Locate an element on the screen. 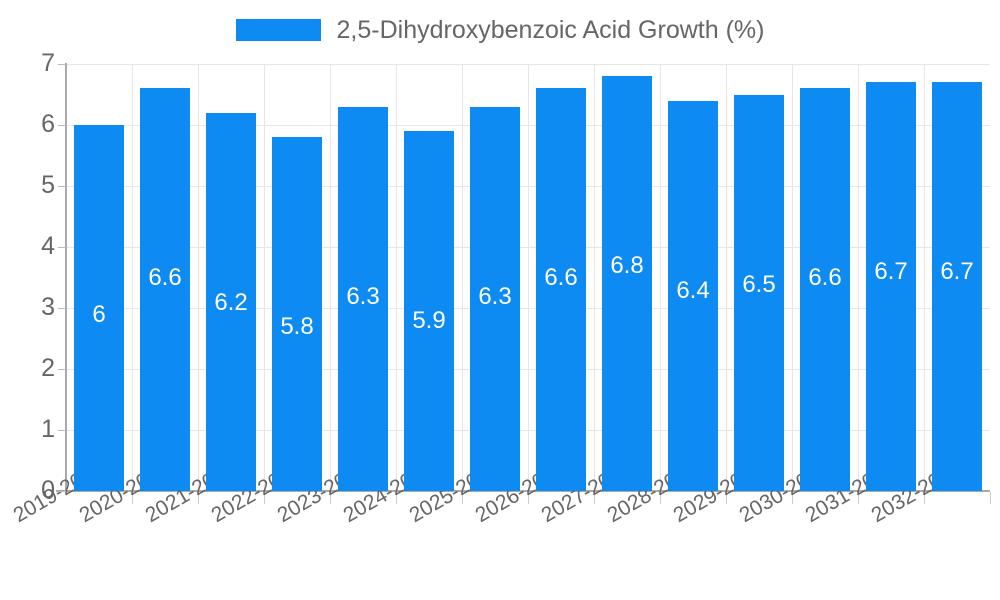  y-axis-tick-label: 0 is located at coordinates (48, 490).